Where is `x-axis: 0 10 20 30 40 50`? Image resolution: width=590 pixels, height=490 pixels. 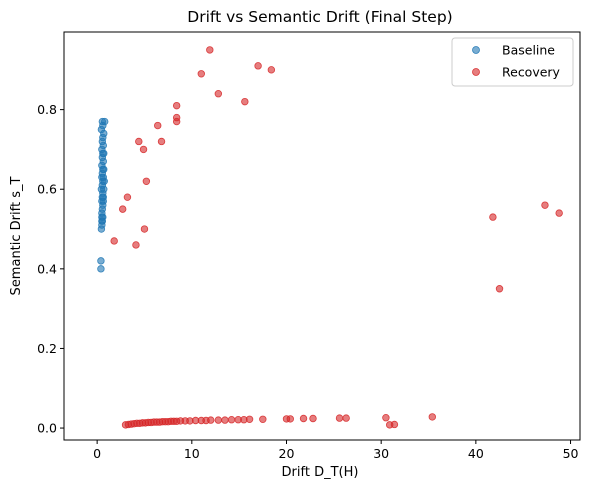 x-axis: 0 10 20 30 40 50 is located at coordinates (336, 450).